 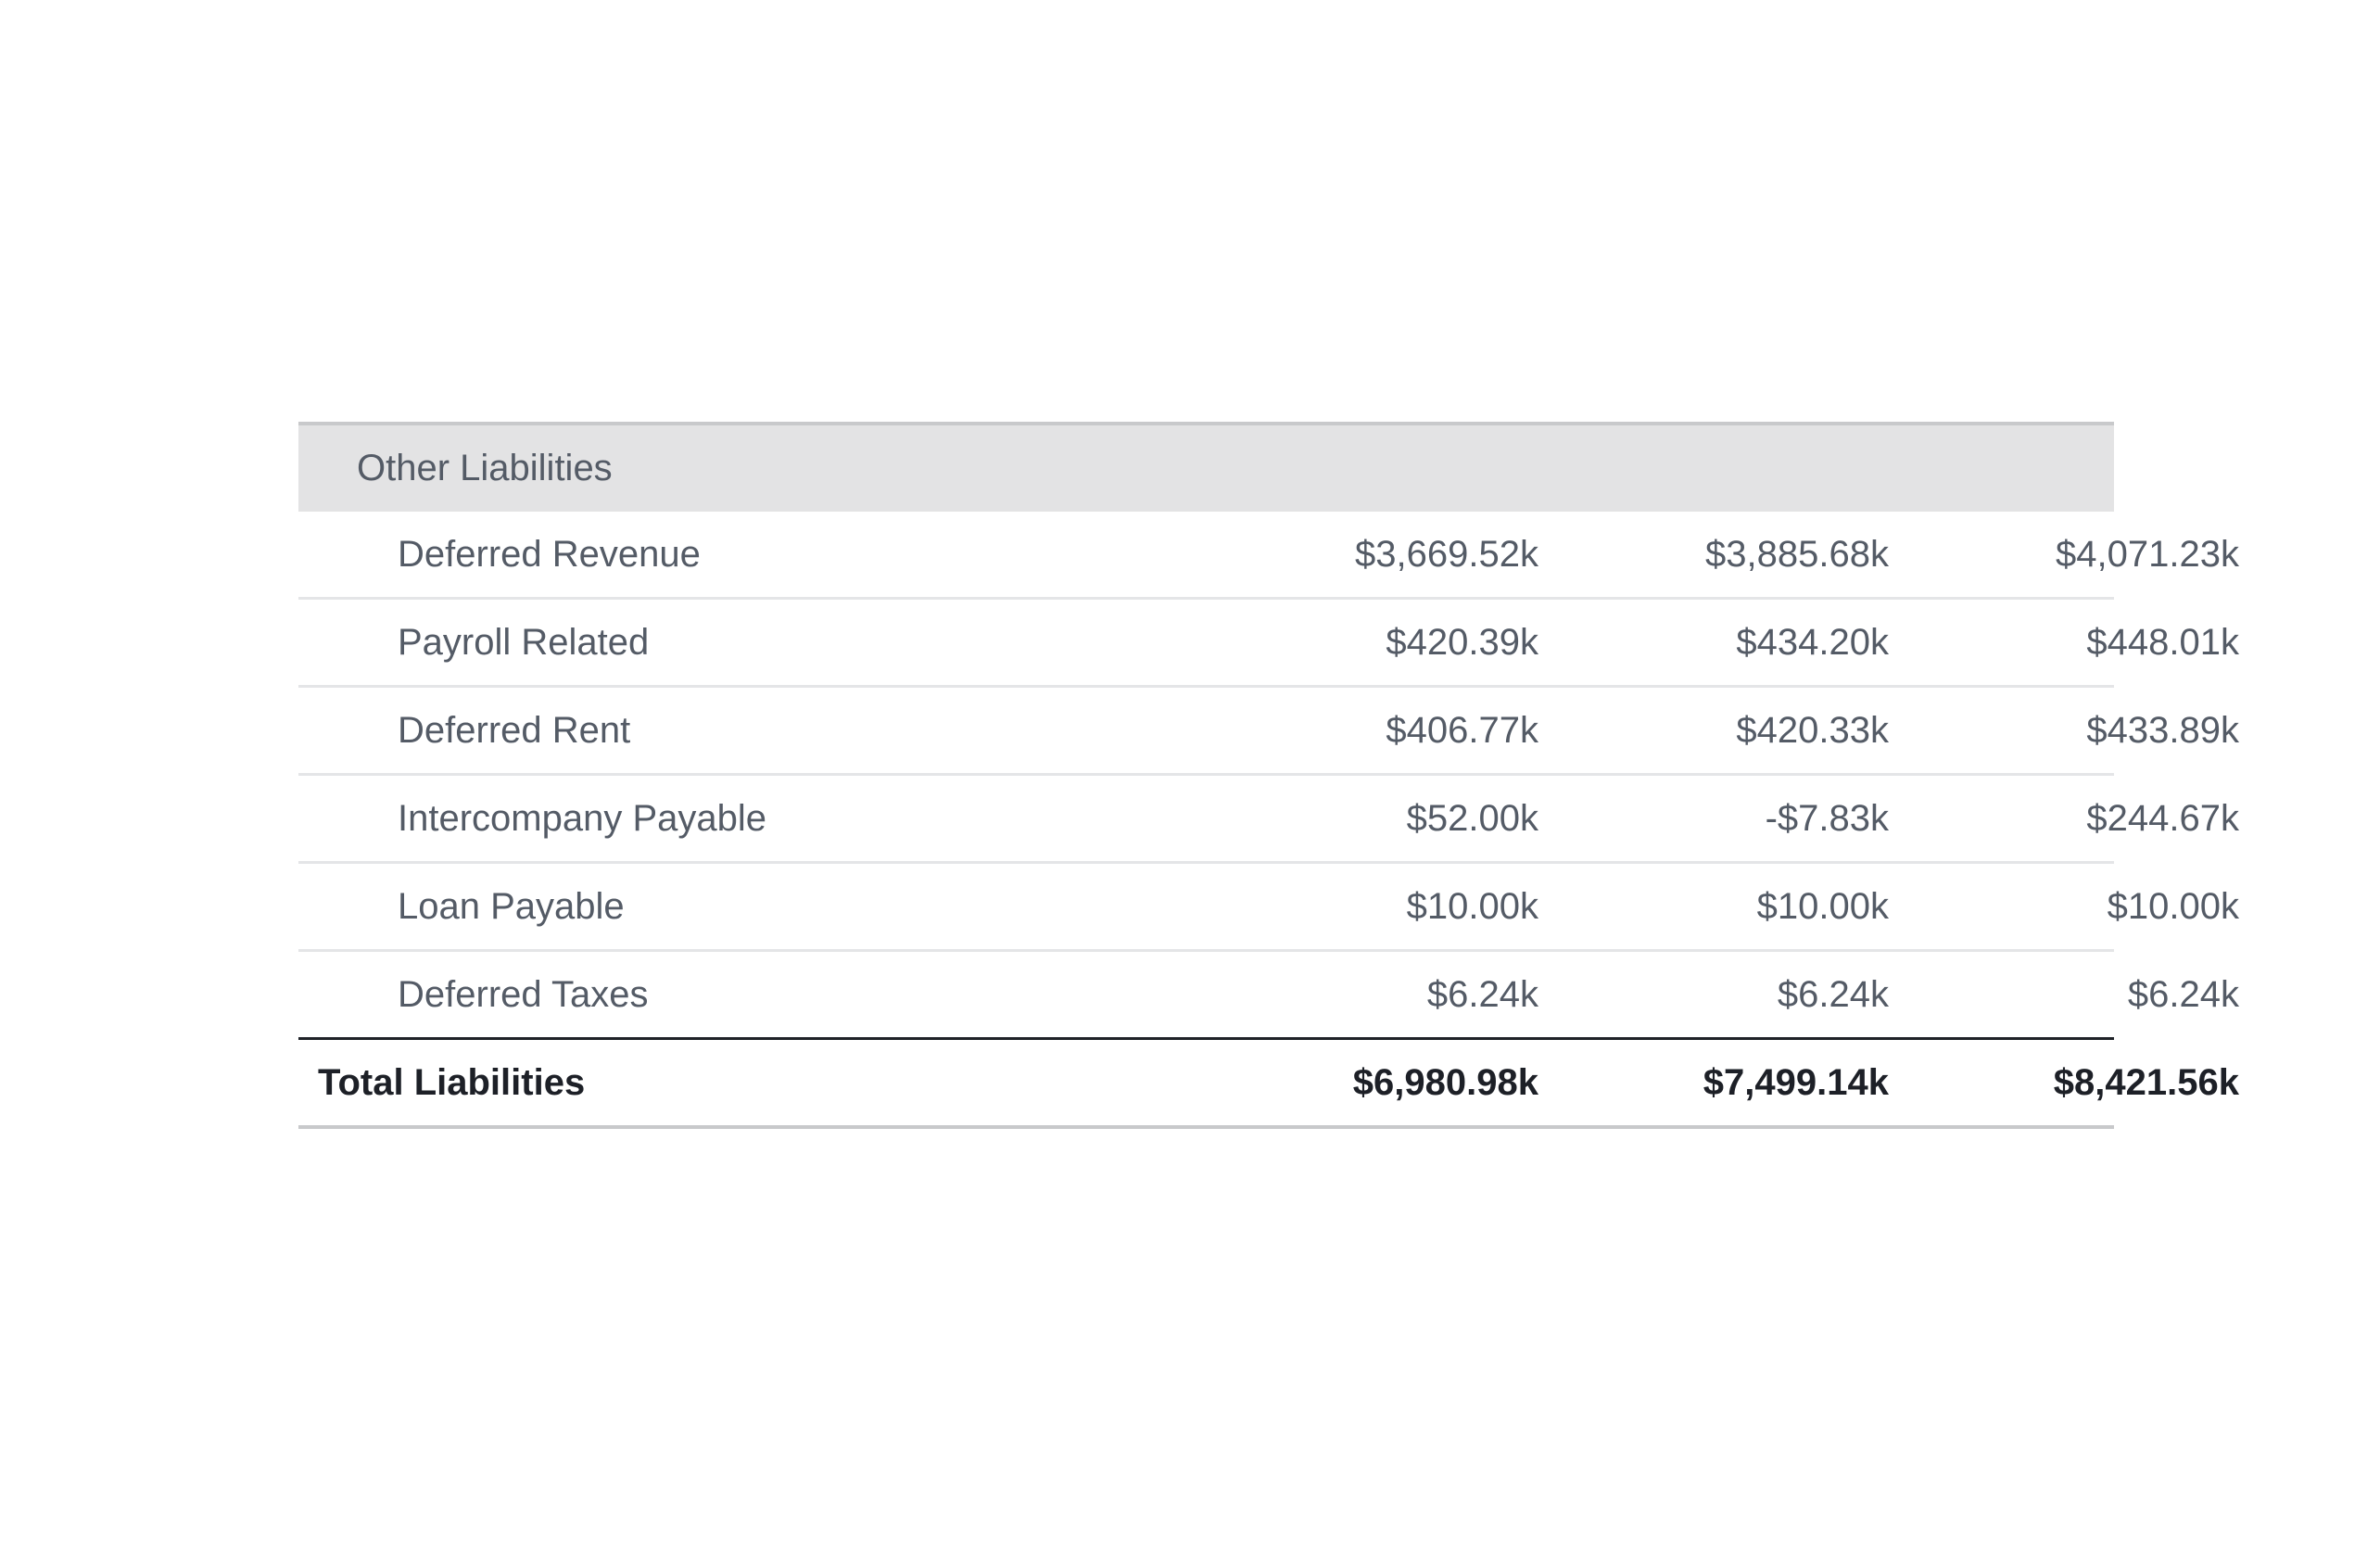 I want to click on row-value: $3,669.52k, so click(x=1446, y=554).